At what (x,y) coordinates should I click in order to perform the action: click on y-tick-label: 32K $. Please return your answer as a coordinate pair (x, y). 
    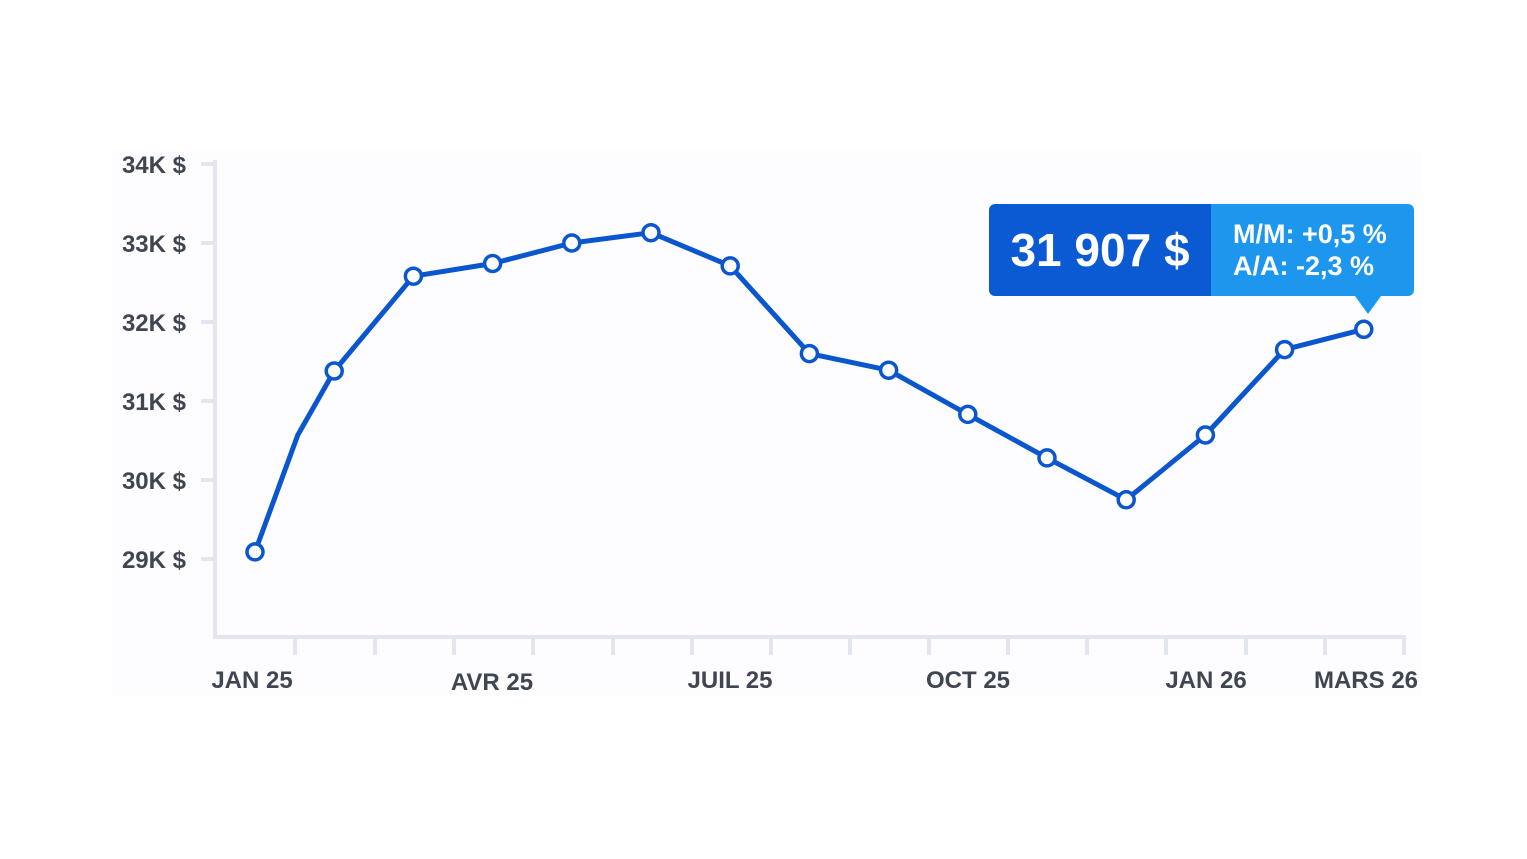
    Looking at the image, I should click on (154, 323).